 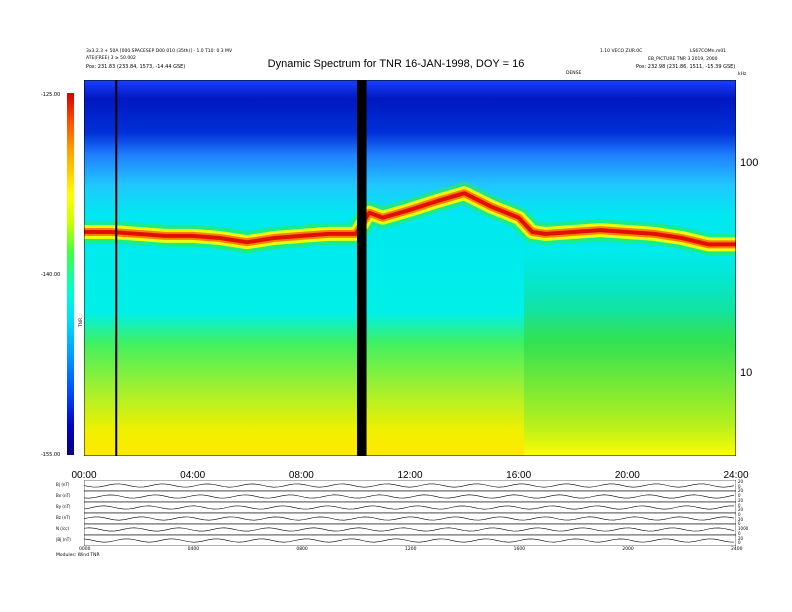 I want to click on panel-label: |B| (nT), so click(x=63, y=539).